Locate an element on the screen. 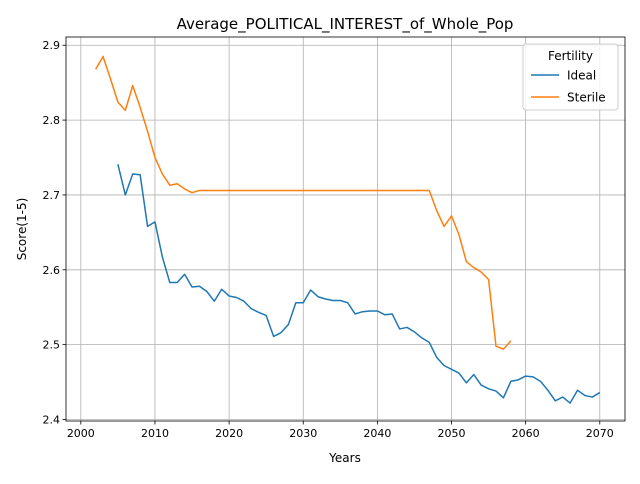 Image resolution: width=640 pixels, height=484 pixels. y-axis-label: Score(1-5) is located at coordinates (22, 229).